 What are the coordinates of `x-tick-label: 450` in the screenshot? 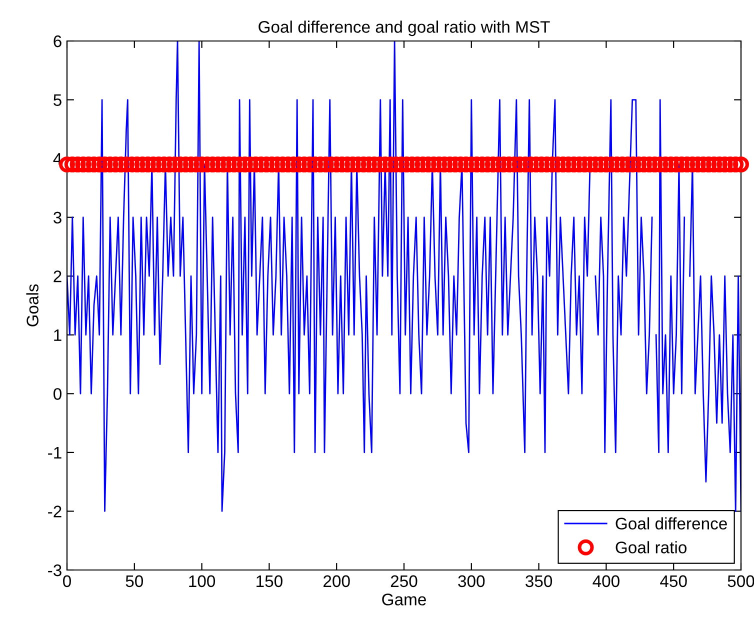 It's located at (673, 581).